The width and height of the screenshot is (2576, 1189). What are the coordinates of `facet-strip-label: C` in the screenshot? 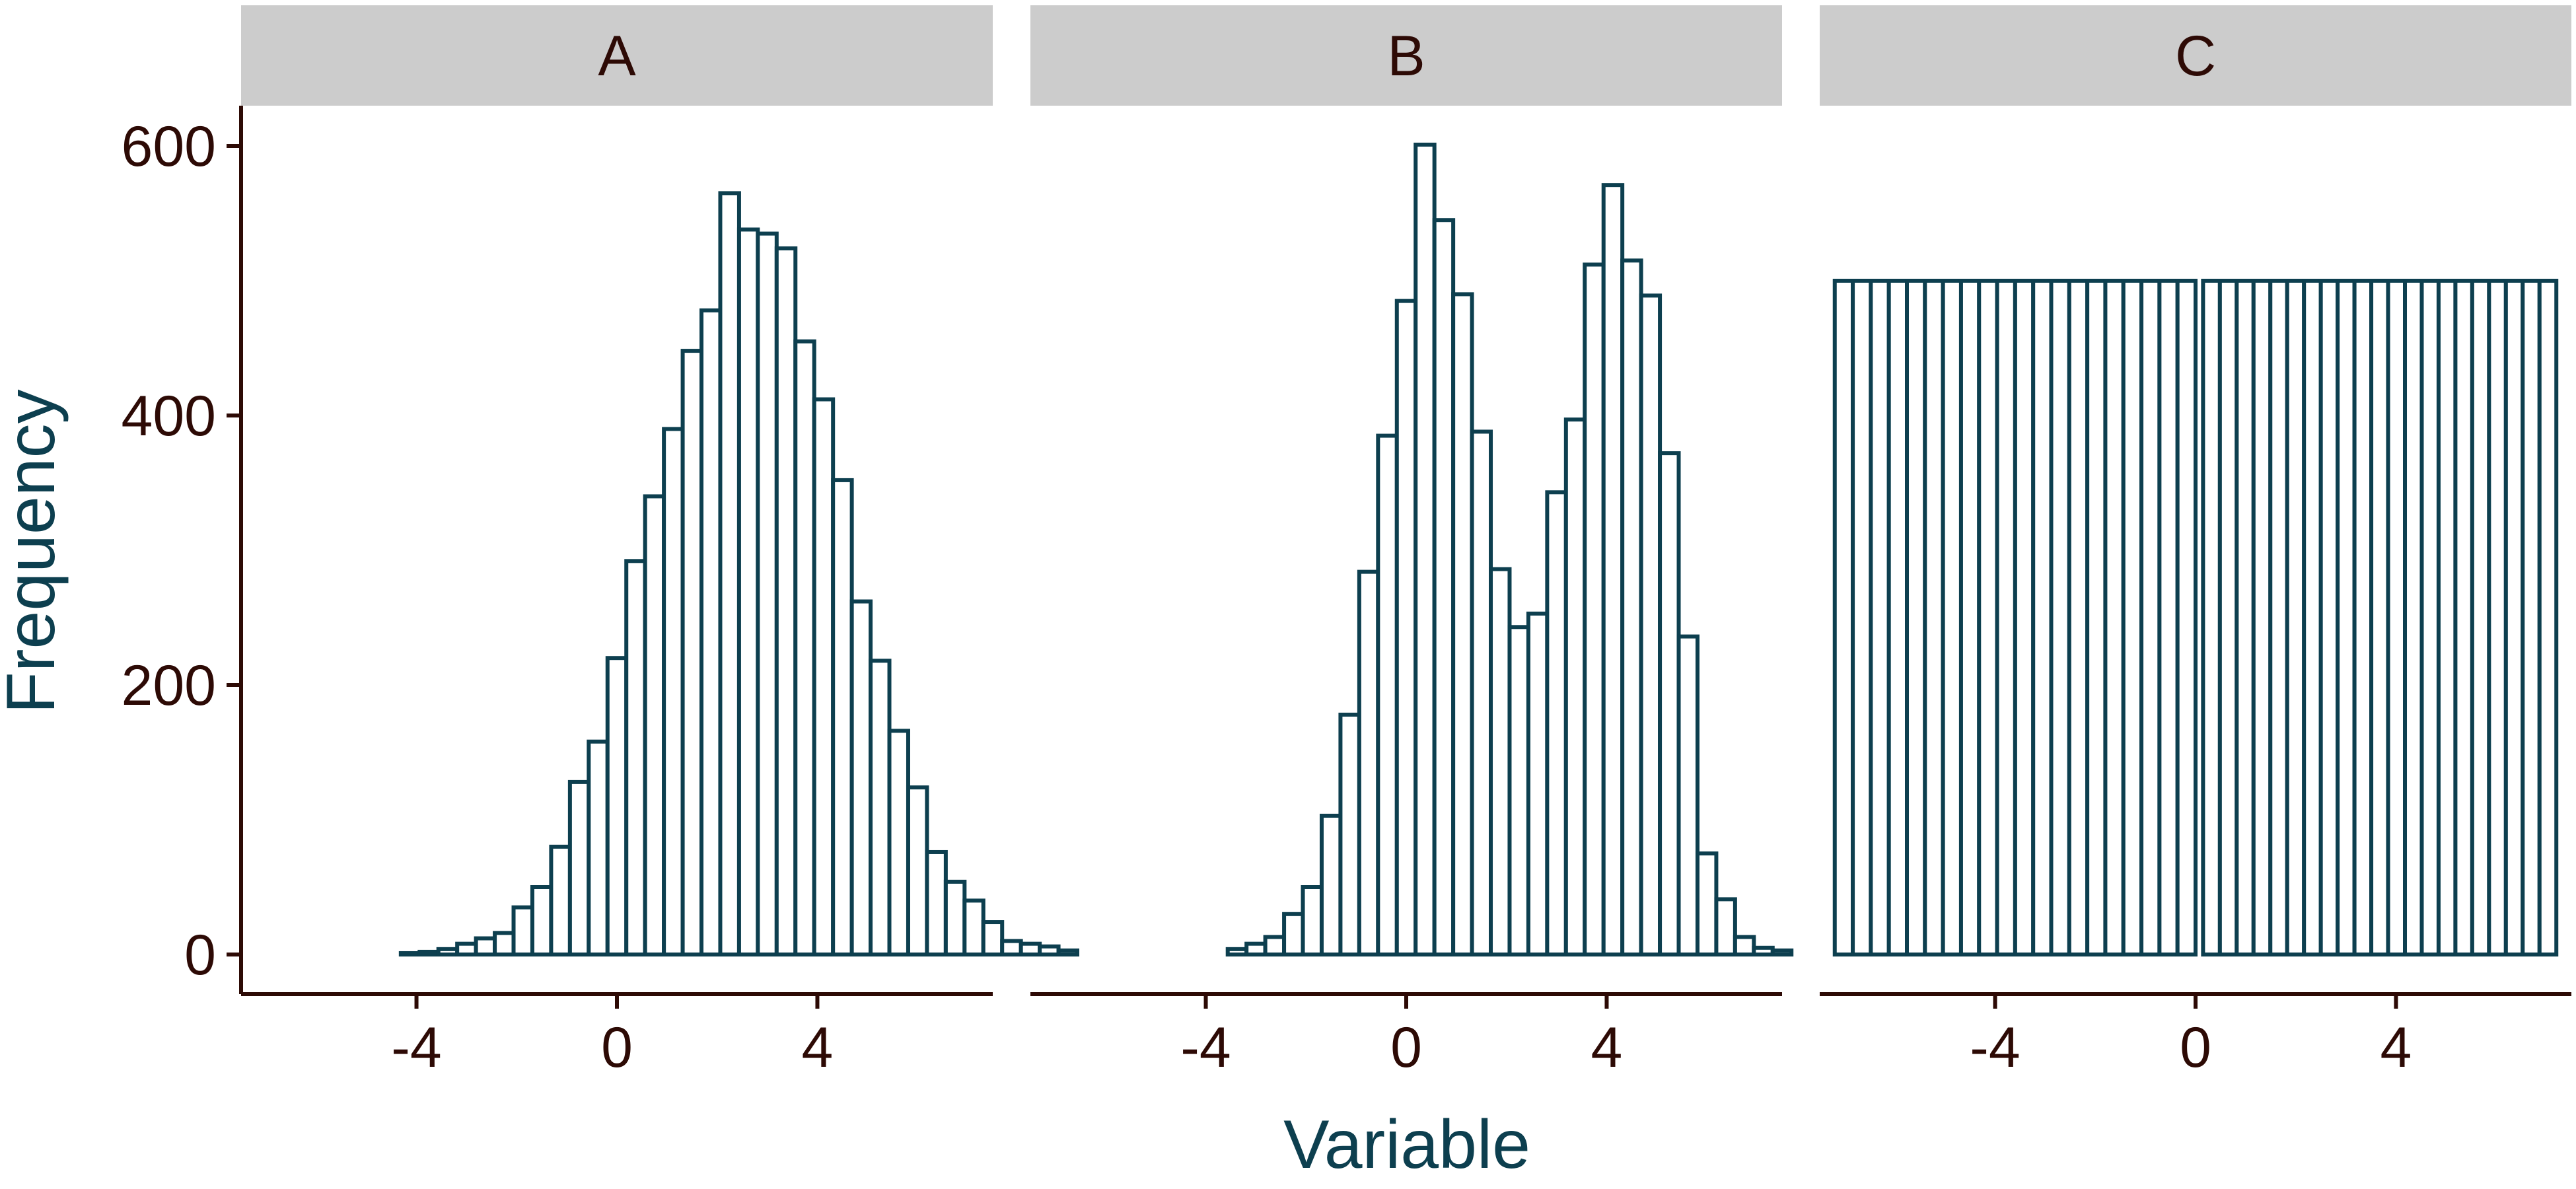 It's located at (2196, 56).